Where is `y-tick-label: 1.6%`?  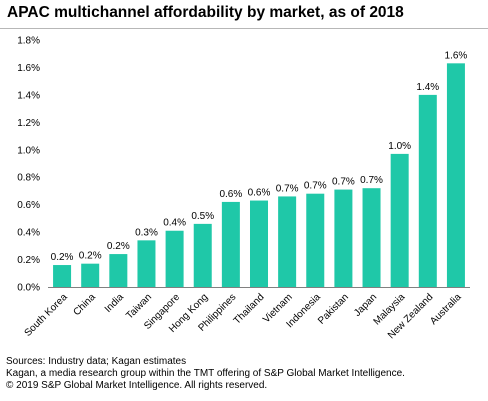
y-tick-label: 1.6% is located at coordinates (28, 68).